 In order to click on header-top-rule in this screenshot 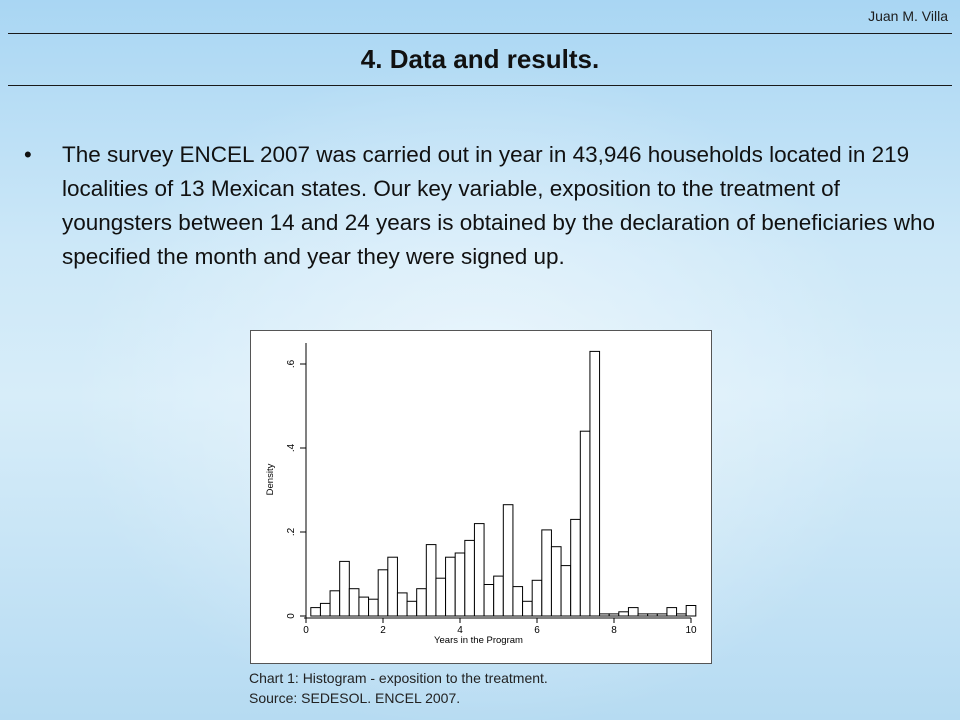, I will do `click(480, 33)`.